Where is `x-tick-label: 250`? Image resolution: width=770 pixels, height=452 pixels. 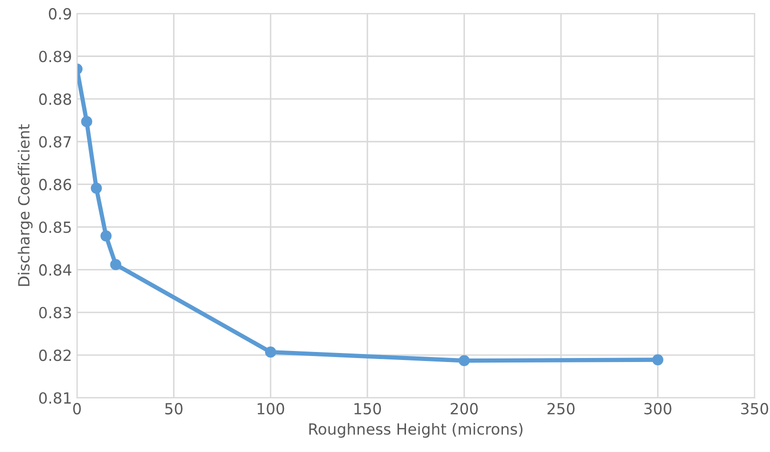
x-tick-label: 250 is located at coordinates (561, 408).